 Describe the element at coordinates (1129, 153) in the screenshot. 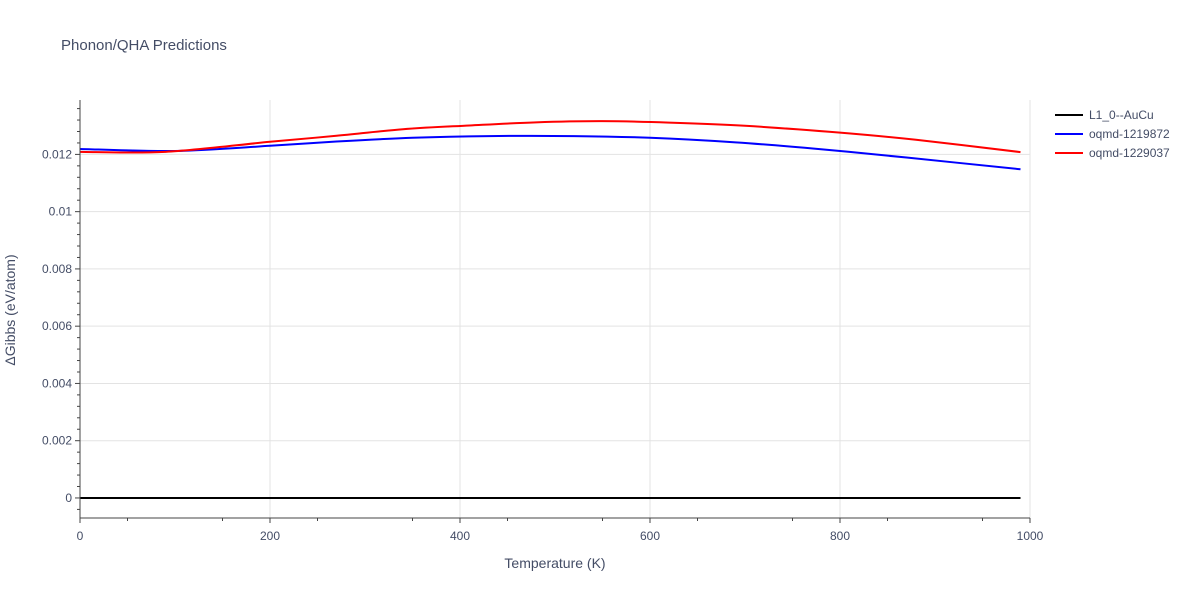

I see `legend-item-label: oqmd-1229037` at that location.